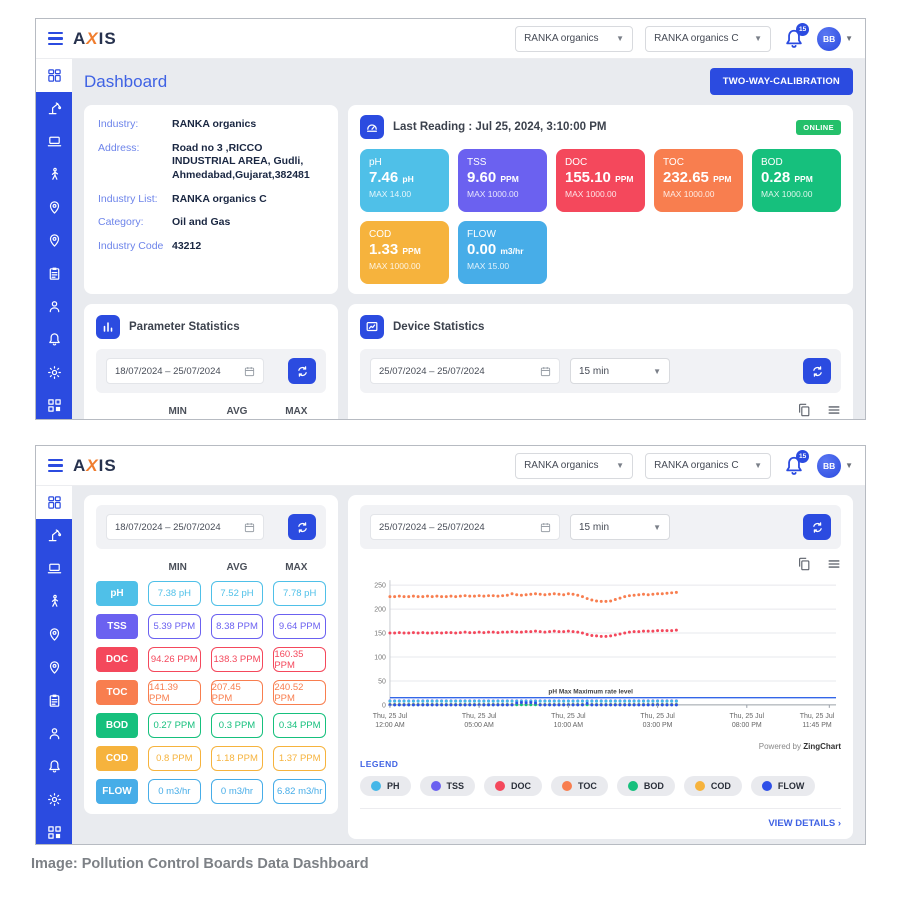 This screenshot has height=900, width=900. What do you see at coordinates (150, 245) in the screenshot?
I see `info-row-industry-code: Industry Code 43212` at bounding box center [150, 245].